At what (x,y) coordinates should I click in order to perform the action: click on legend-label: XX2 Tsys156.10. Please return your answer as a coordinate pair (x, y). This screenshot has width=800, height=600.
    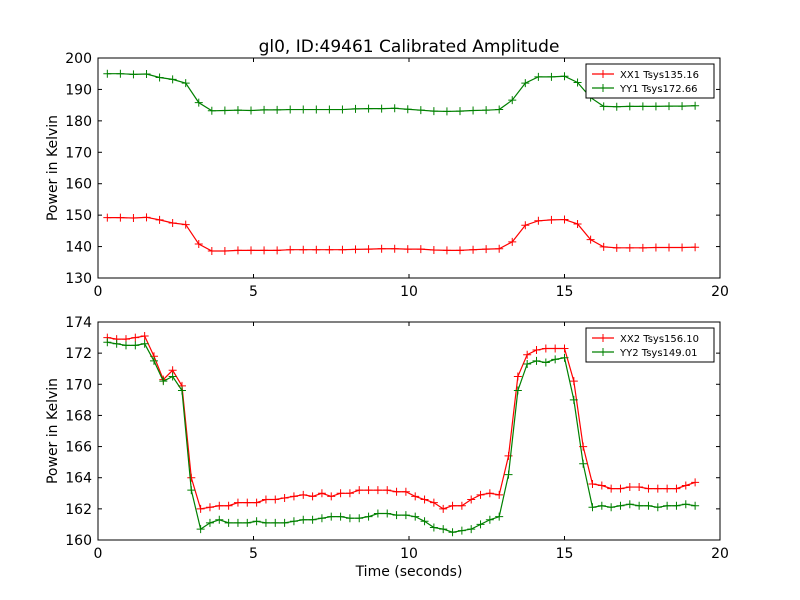
    Looking at the image, I should click on (659, 339).